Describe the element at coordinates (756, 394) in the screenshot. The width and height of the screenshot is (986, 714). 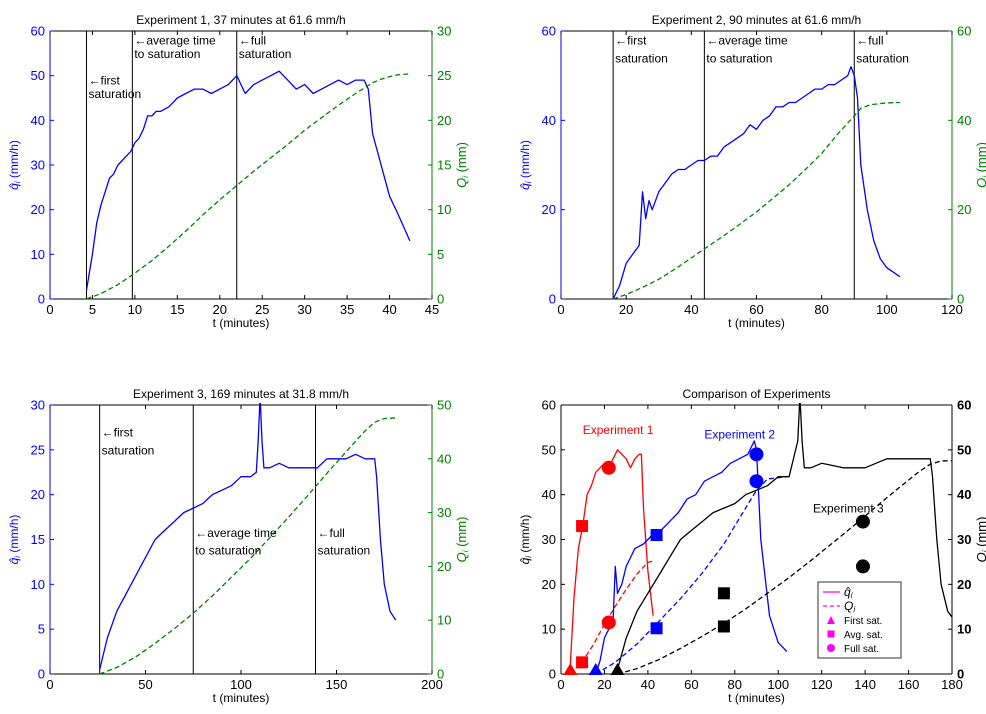
I see `chart-title: Comparison of Experiments` at that location.